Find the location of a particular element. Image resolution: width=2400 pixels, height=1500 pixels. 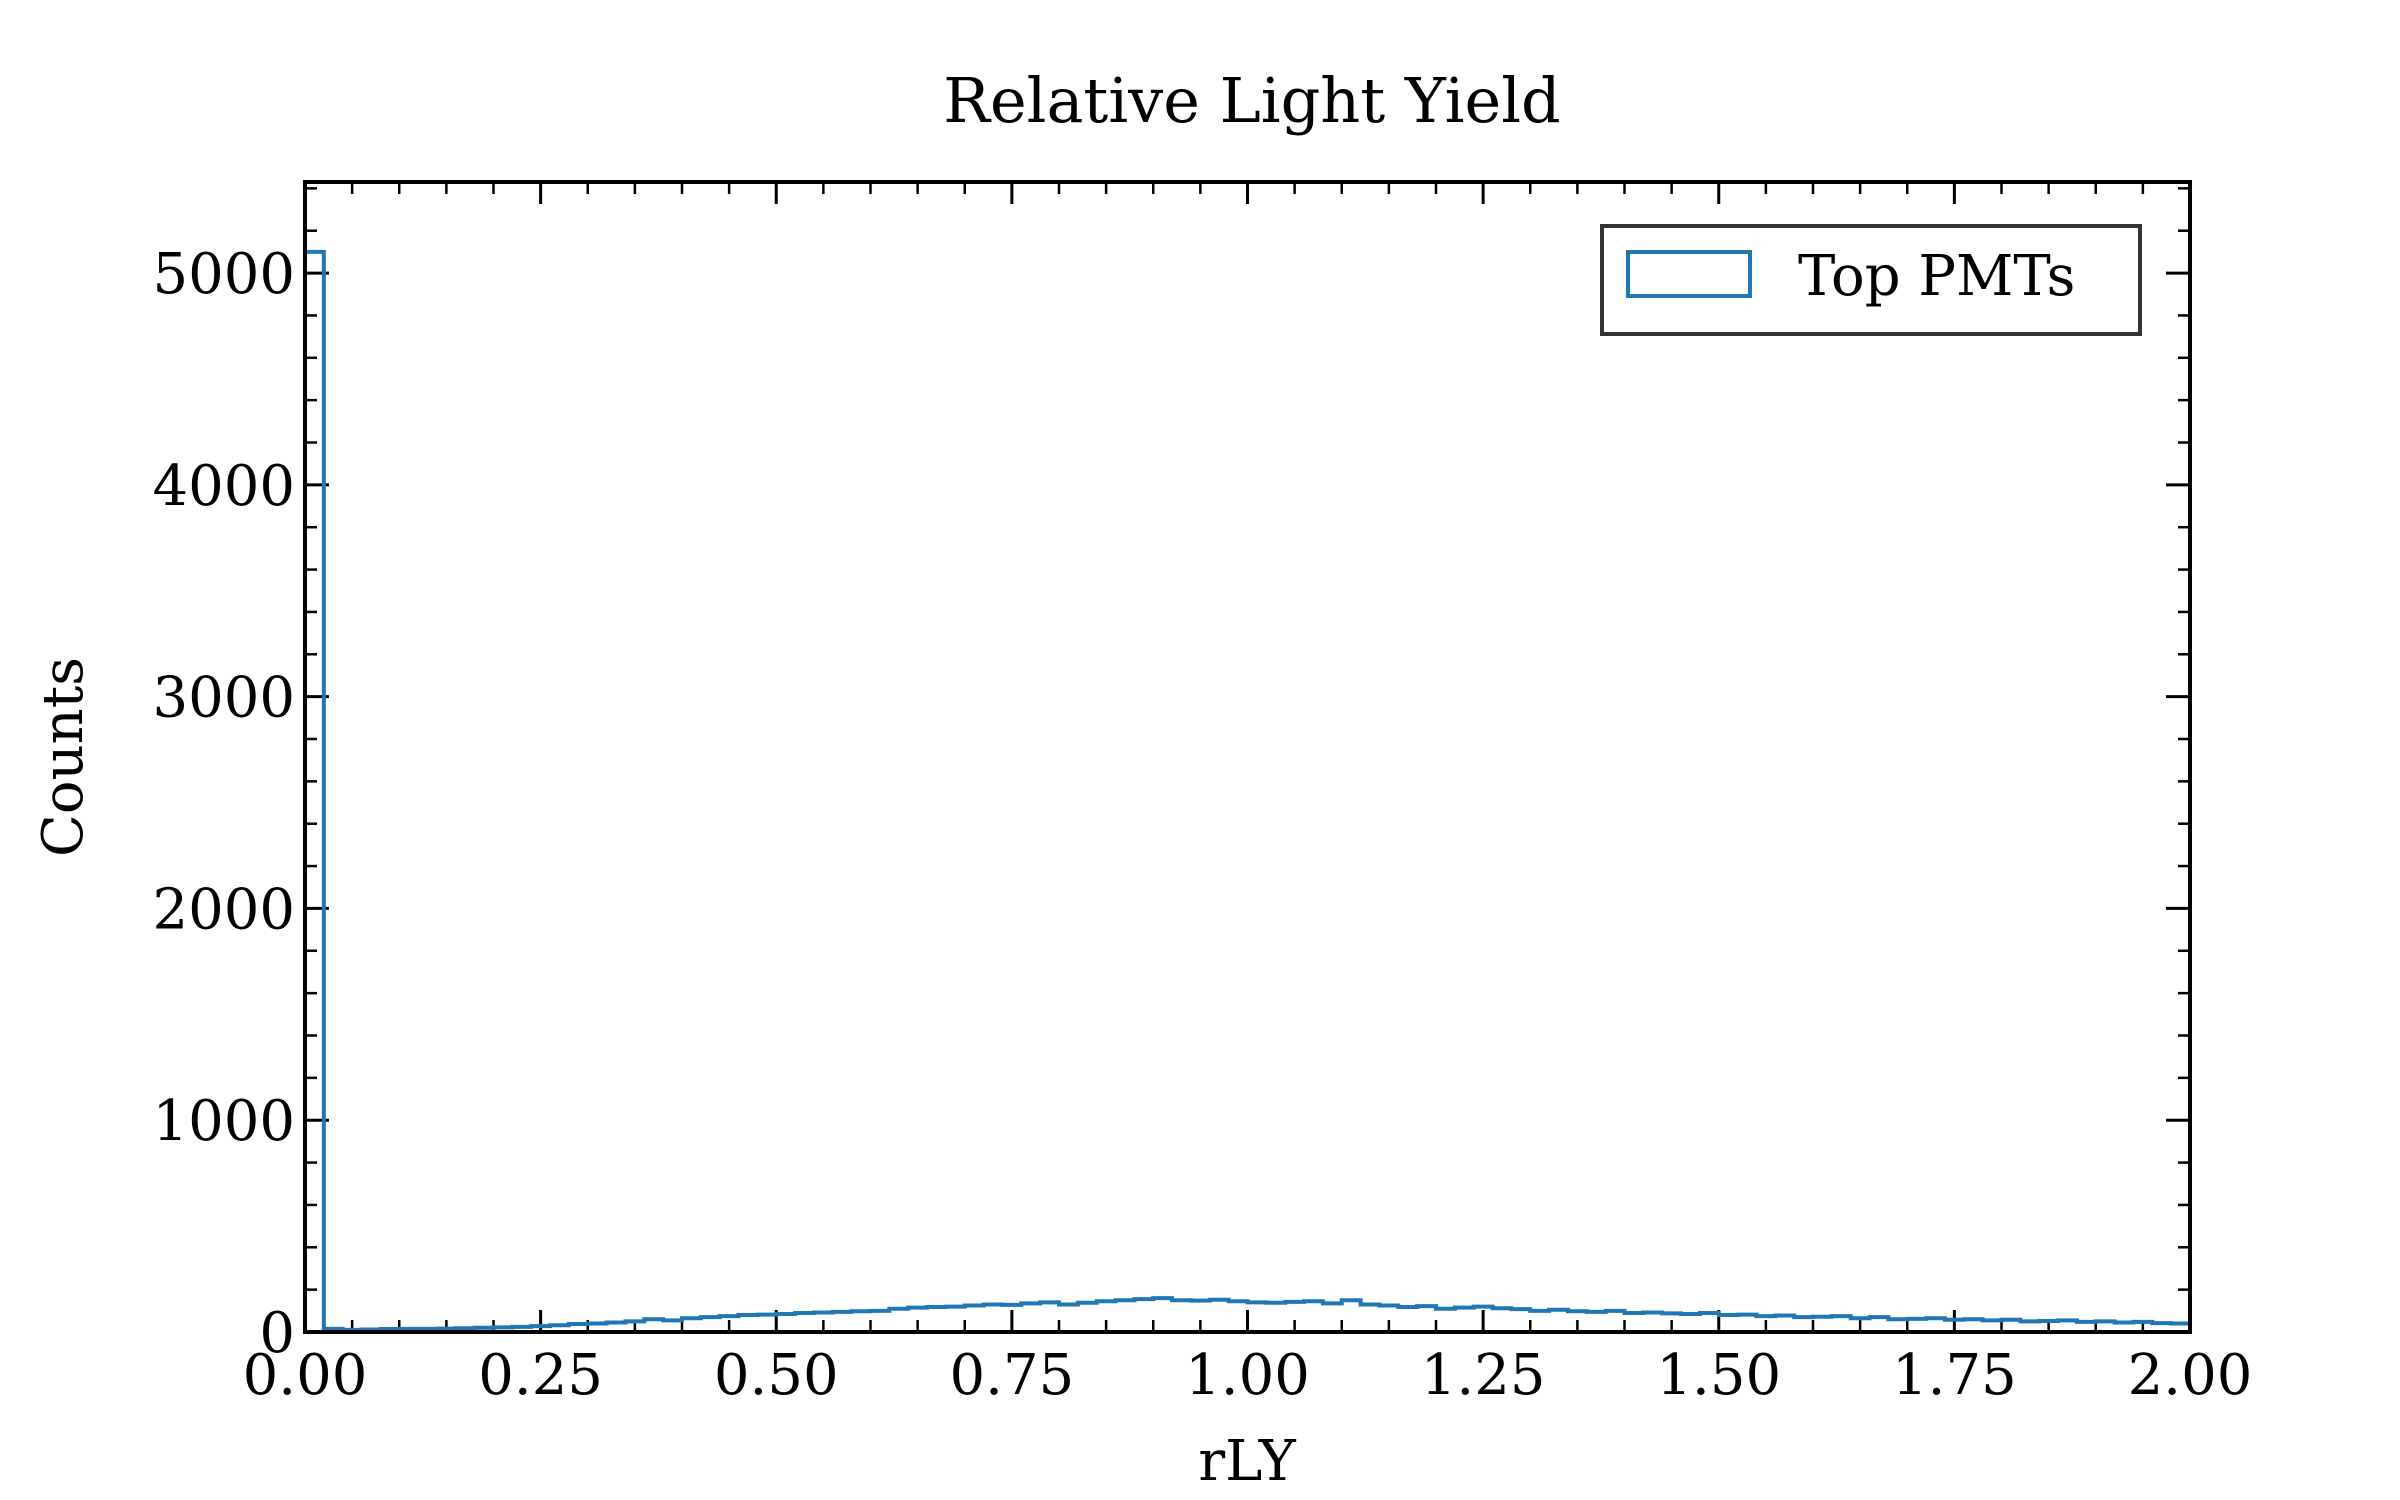

y-tick-labels: 0 1000 2000 3000 4000 5000 is located at coordinates (223, 804).